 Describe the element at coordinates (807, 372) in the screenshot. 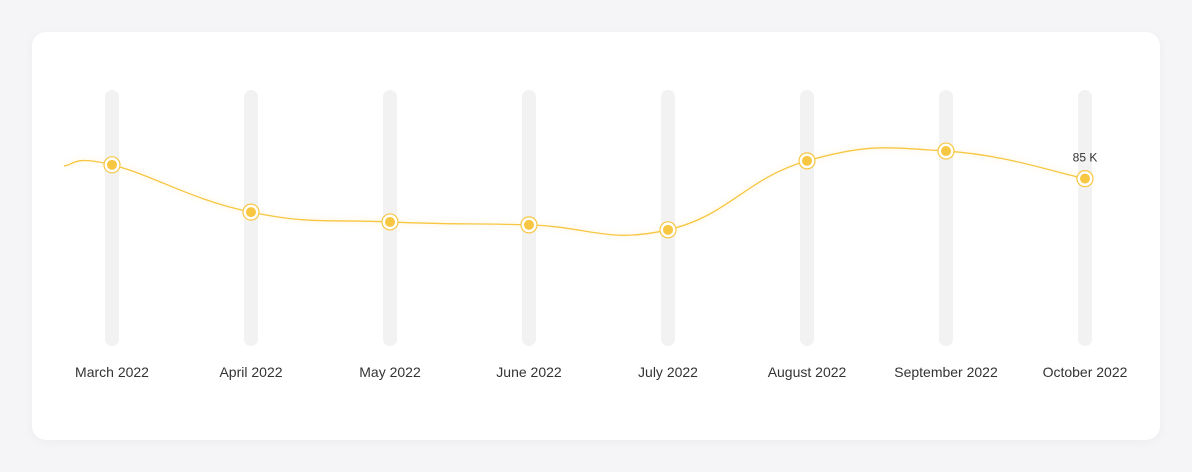

I see `x-tick-label: August 2022` at that location.